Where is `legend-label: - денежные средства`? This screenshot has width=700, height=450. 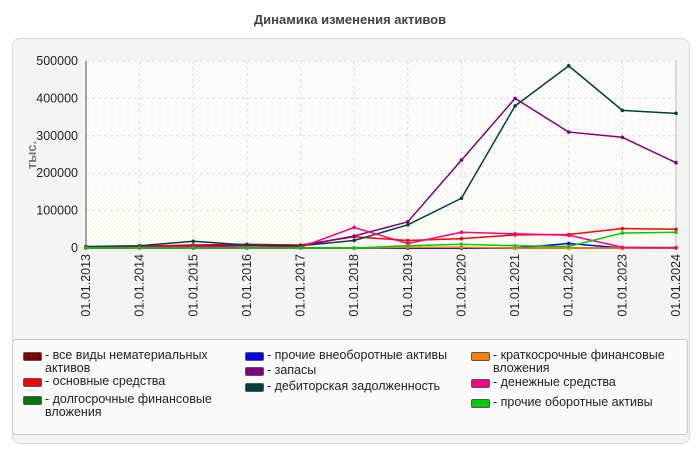
legend-label: - денежные средства is located at coordinates (554, 382).